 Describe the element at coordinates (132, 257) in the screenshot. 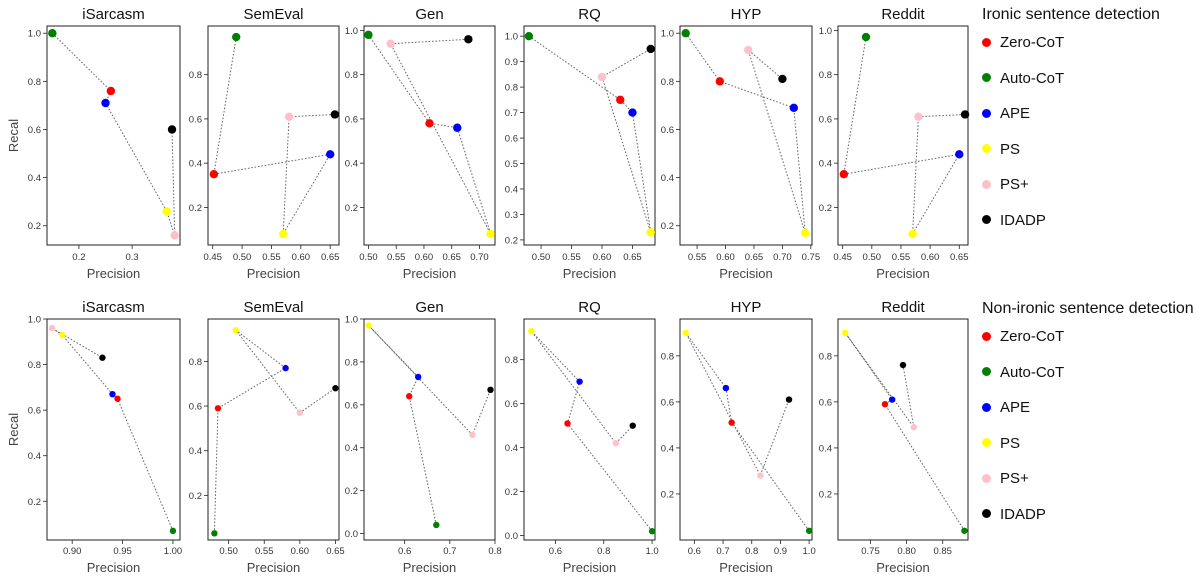

I see `x-tick-label: 0.3` at that location.